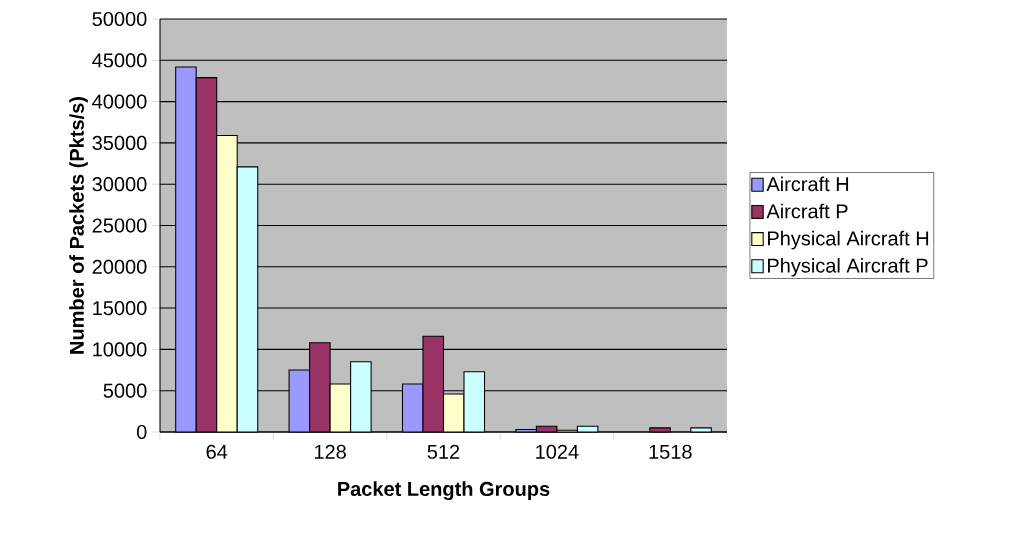 This screenshot has width=1029, height=550. What do you see at coordinates (119, 266) in the screenshot?
I see `y-tick-label: 20000` at bounding box center [119, 266].